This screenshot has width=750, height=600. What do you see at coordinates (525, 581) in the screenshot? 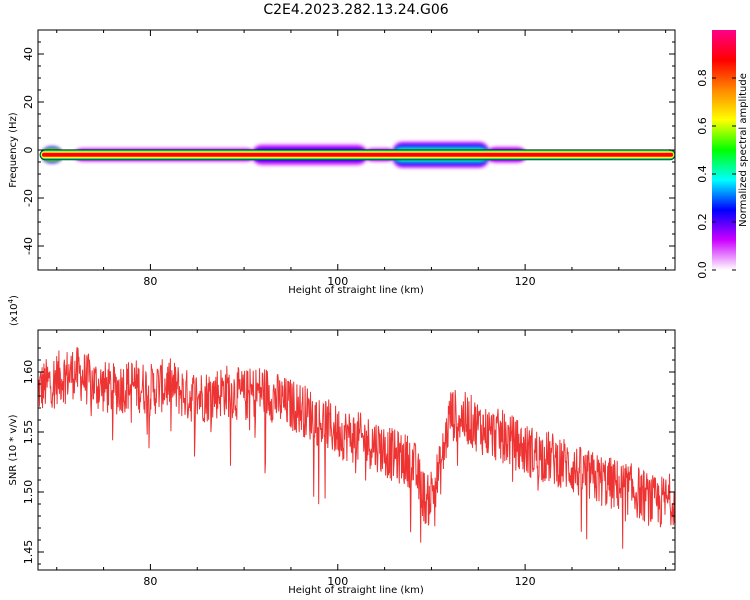
I see `snr-x-tick-label: 120` at bounding box center [525, 581].